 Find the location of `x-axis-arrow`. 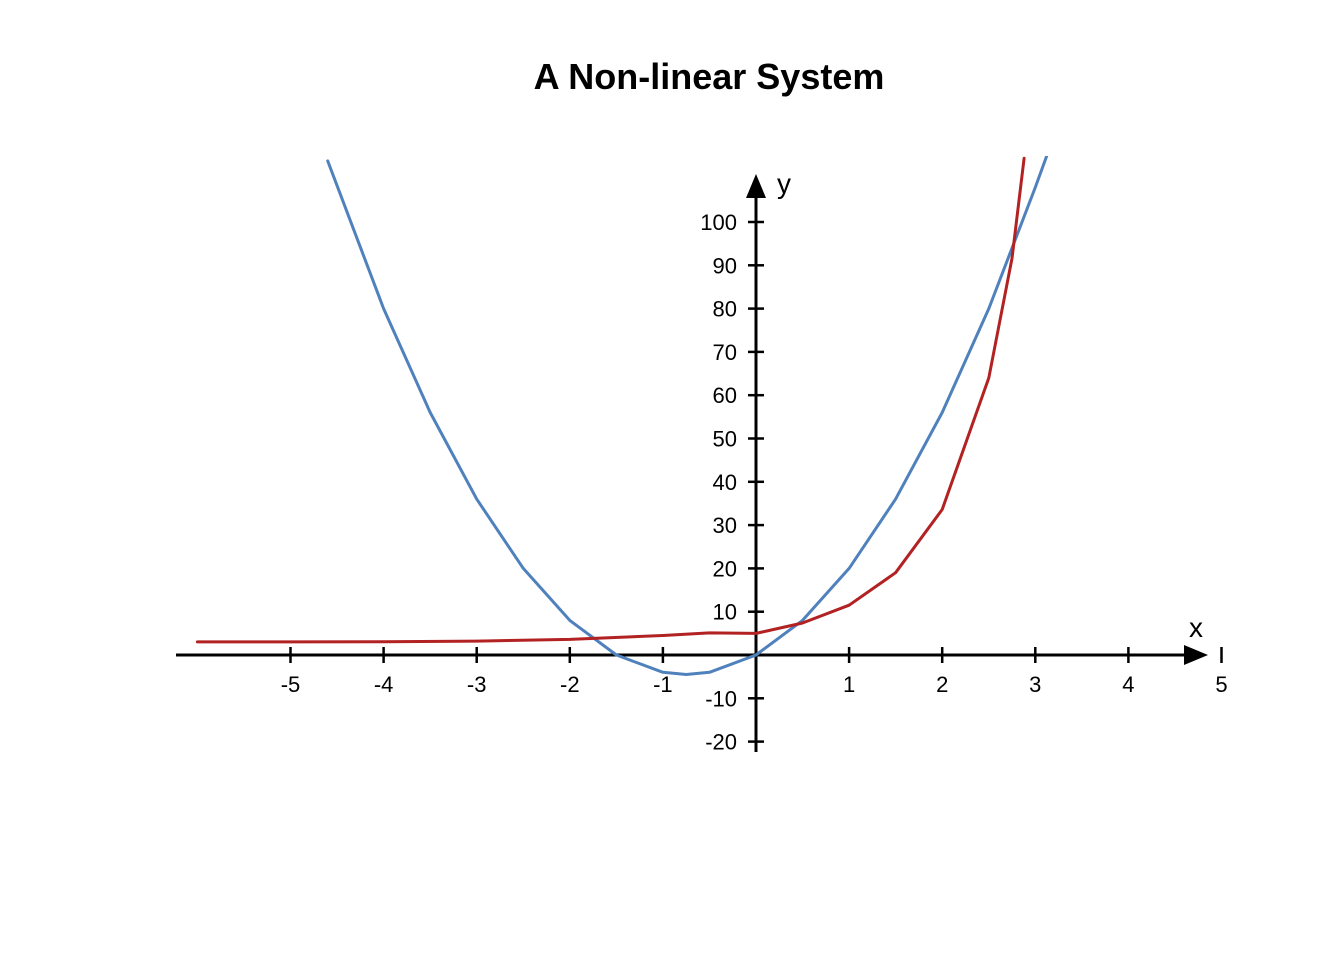

x-axis-arrow is located at coordinates (1196, 655).